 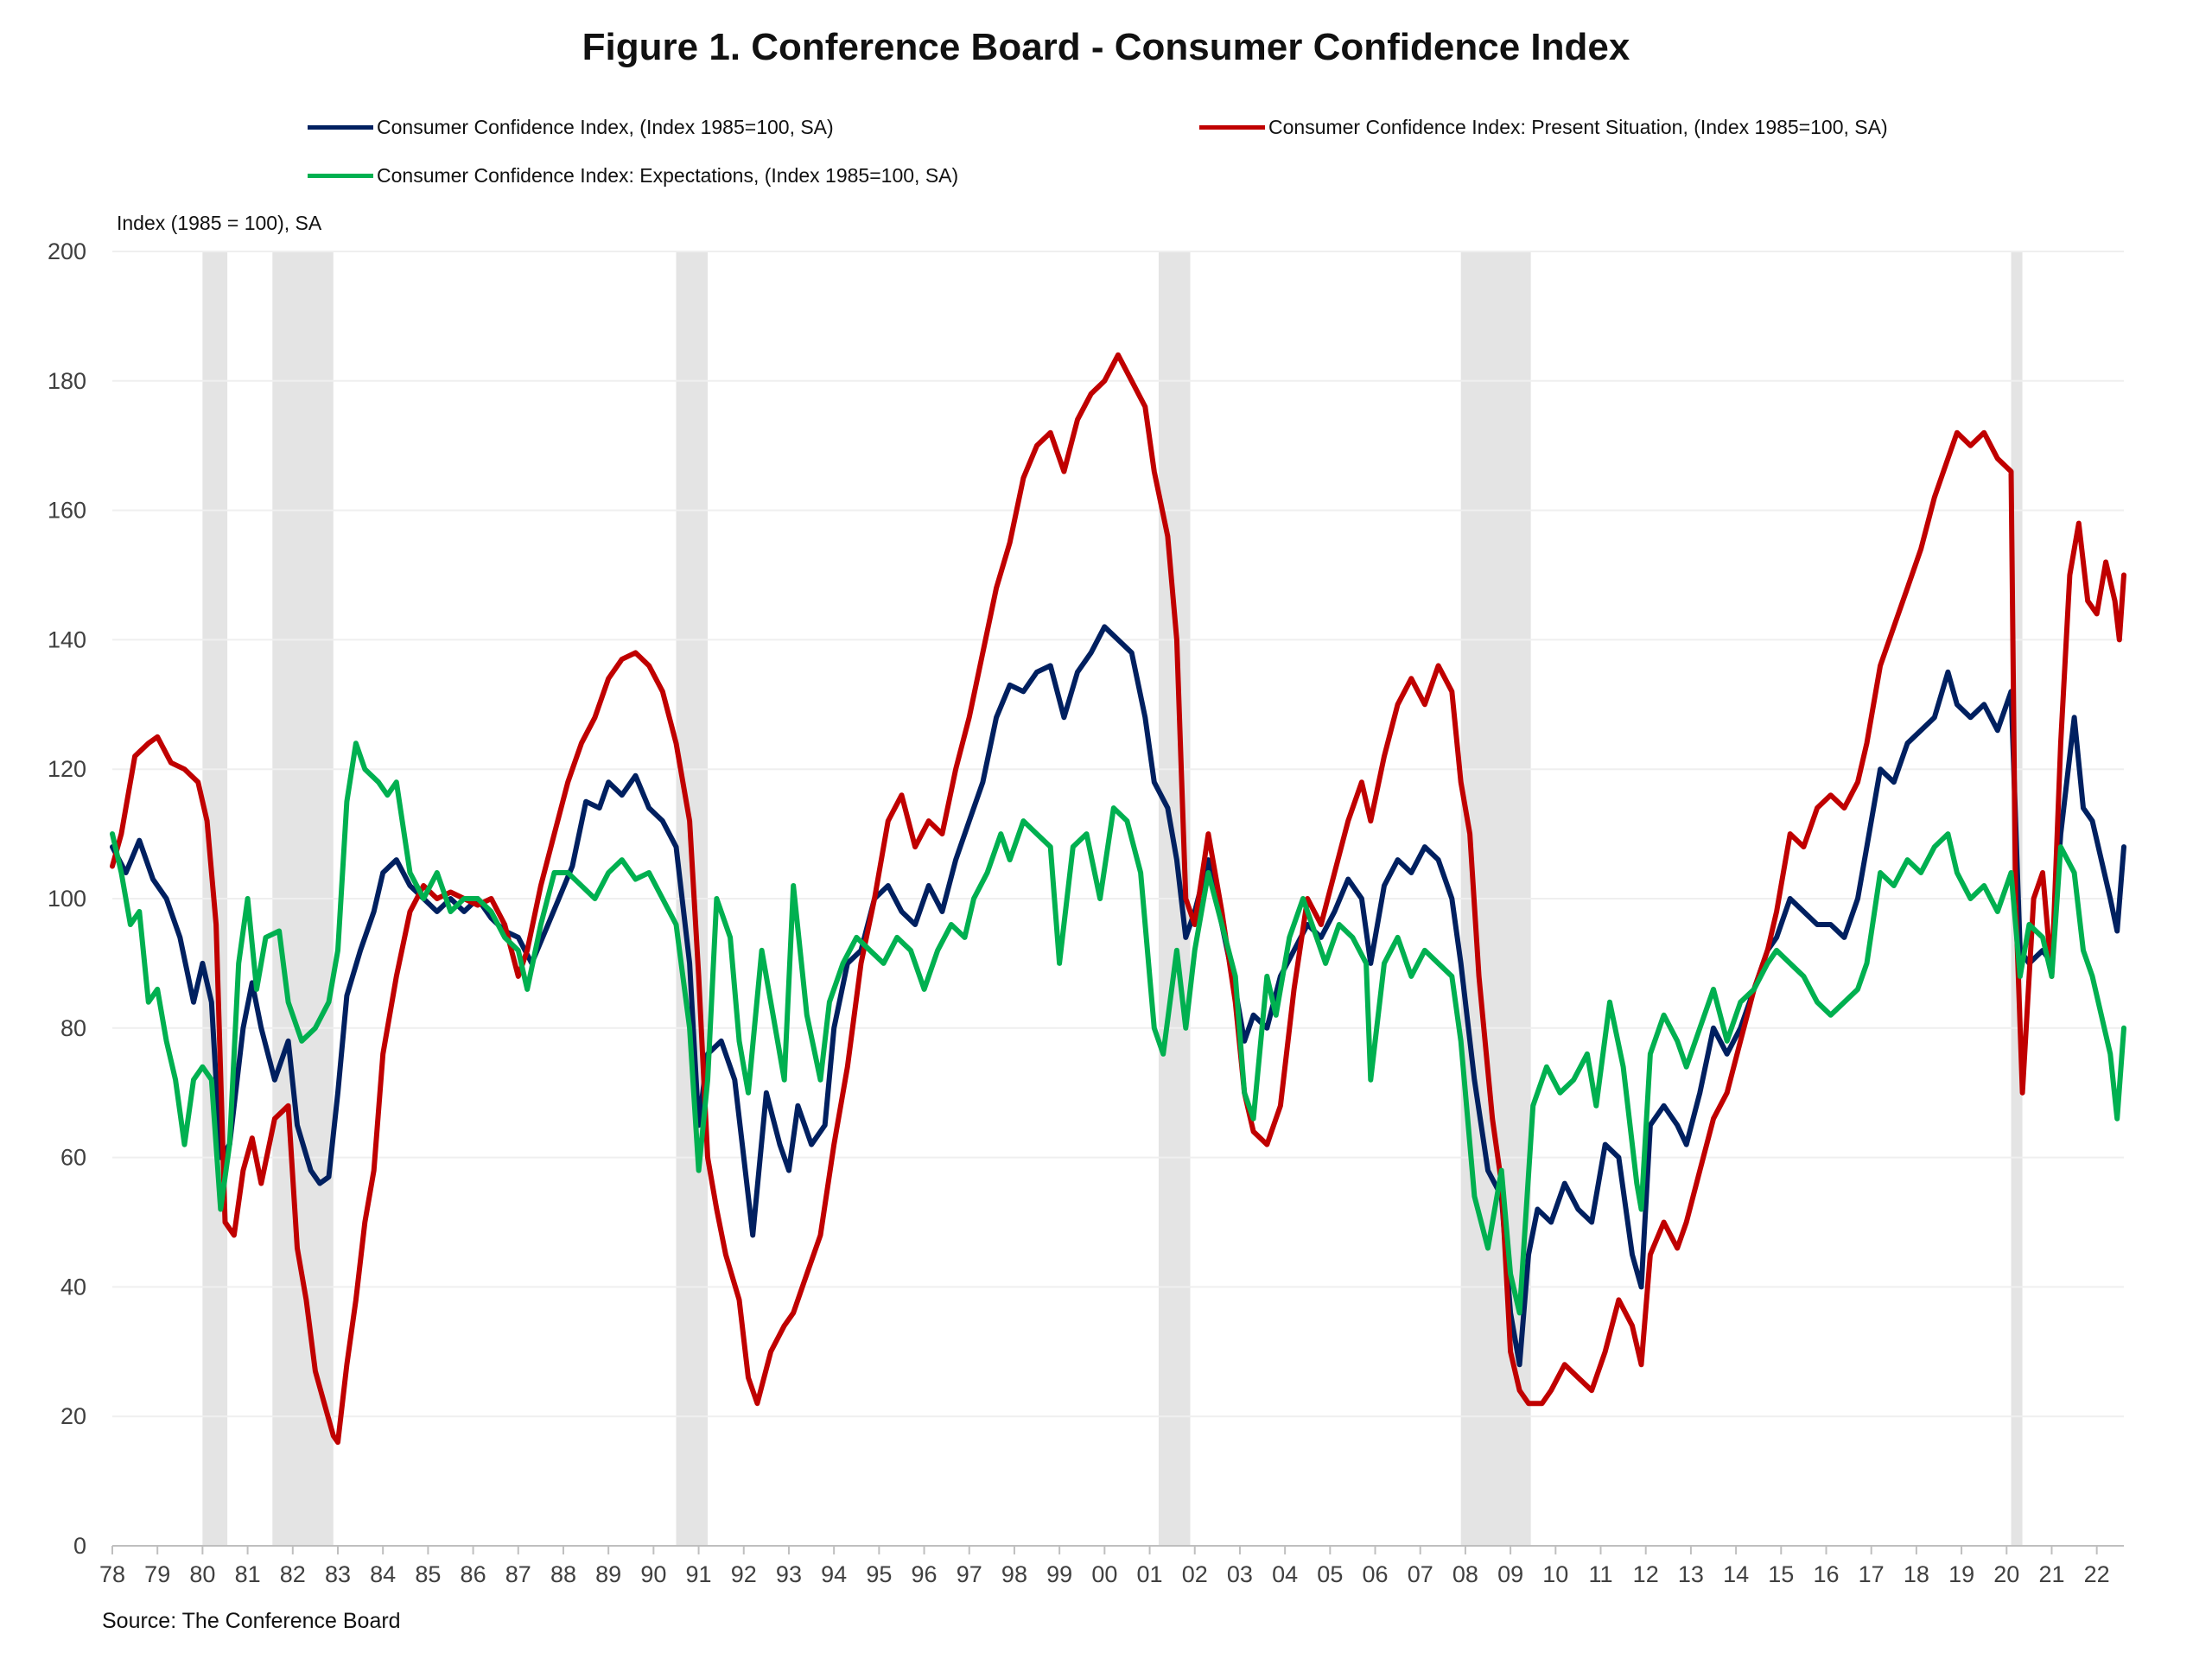 I want to click on x-tick-label: 79, so click(x=157, y=1574).